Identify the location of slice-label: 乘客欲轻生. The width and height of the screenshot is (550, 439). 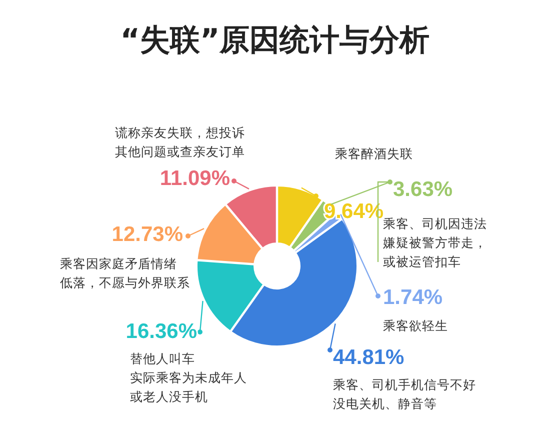
(415, 325).